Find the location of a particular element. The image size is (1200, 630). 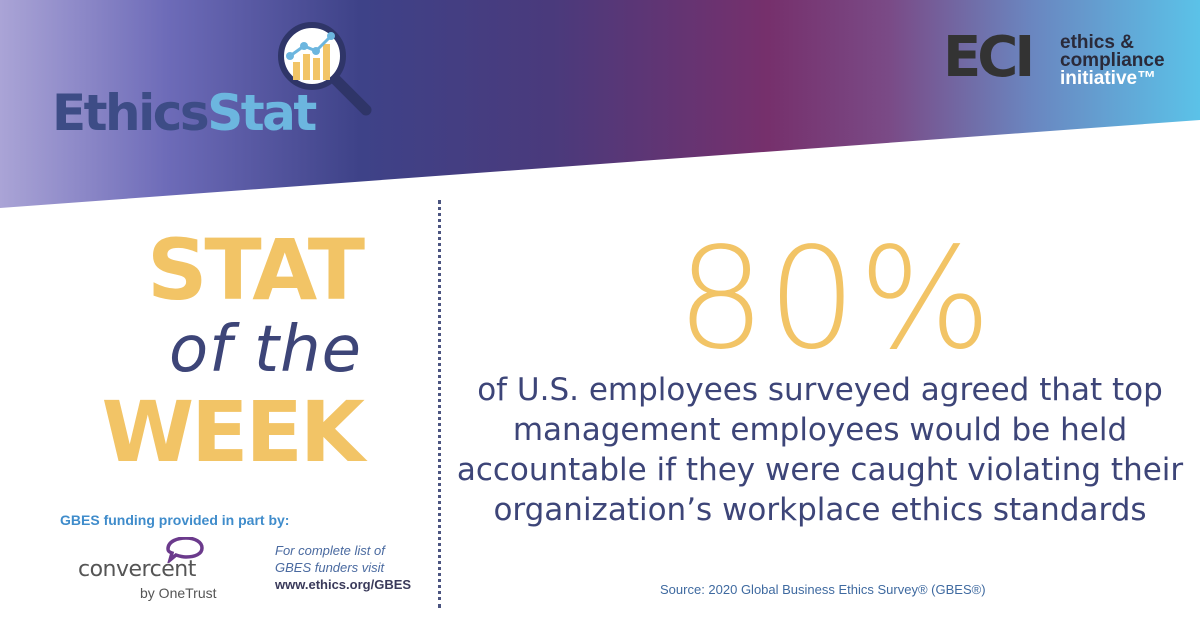

funding-label: GBES funding provided in part by: is located at coordinates (175, 520).